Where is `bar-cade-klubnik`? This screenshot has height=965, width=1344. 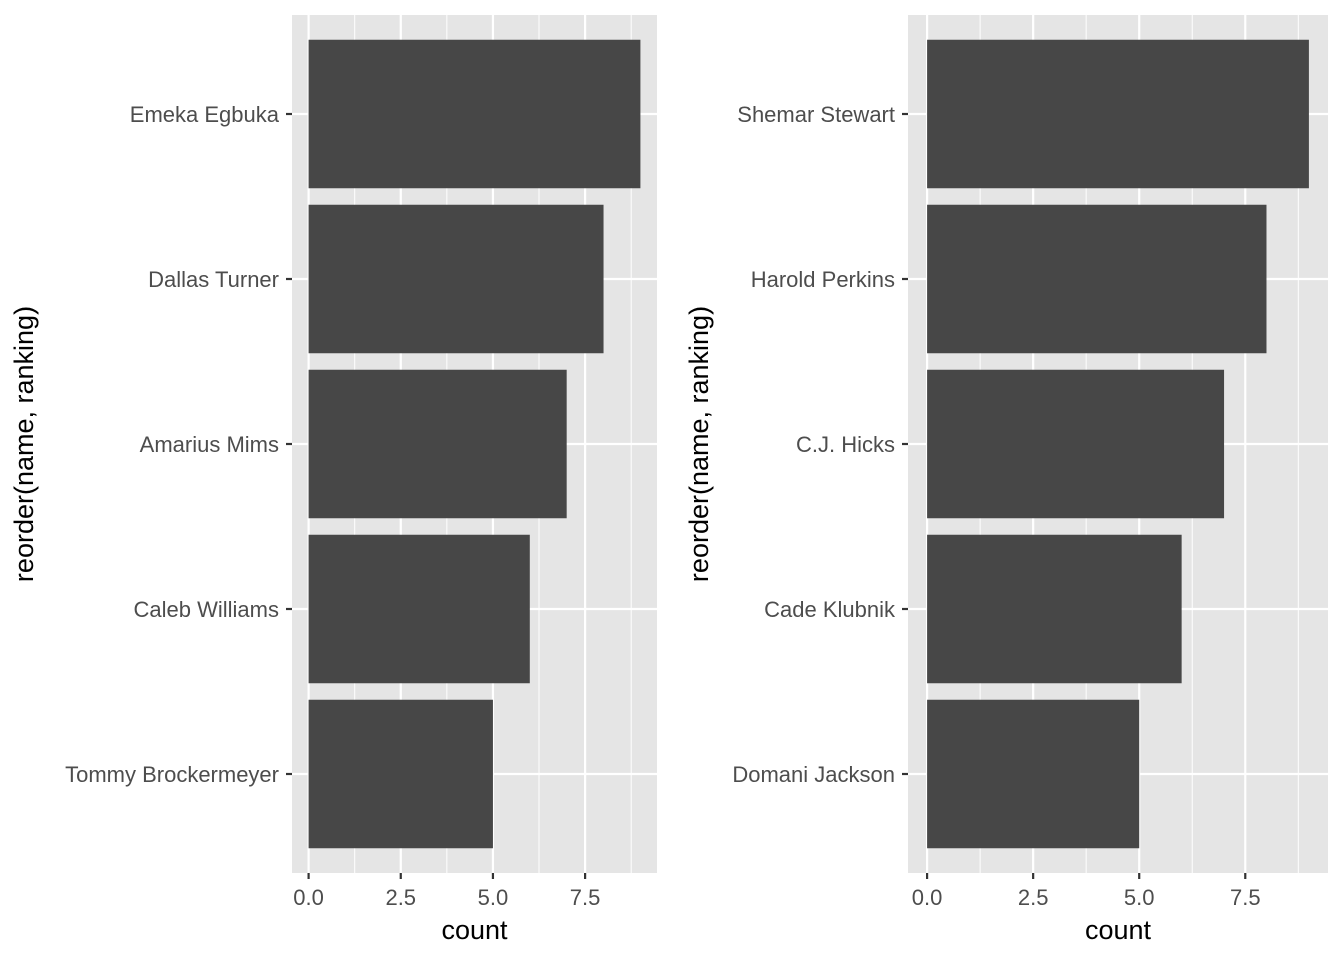 bar-cade-klubnik is located at coordinates (1054, 609).